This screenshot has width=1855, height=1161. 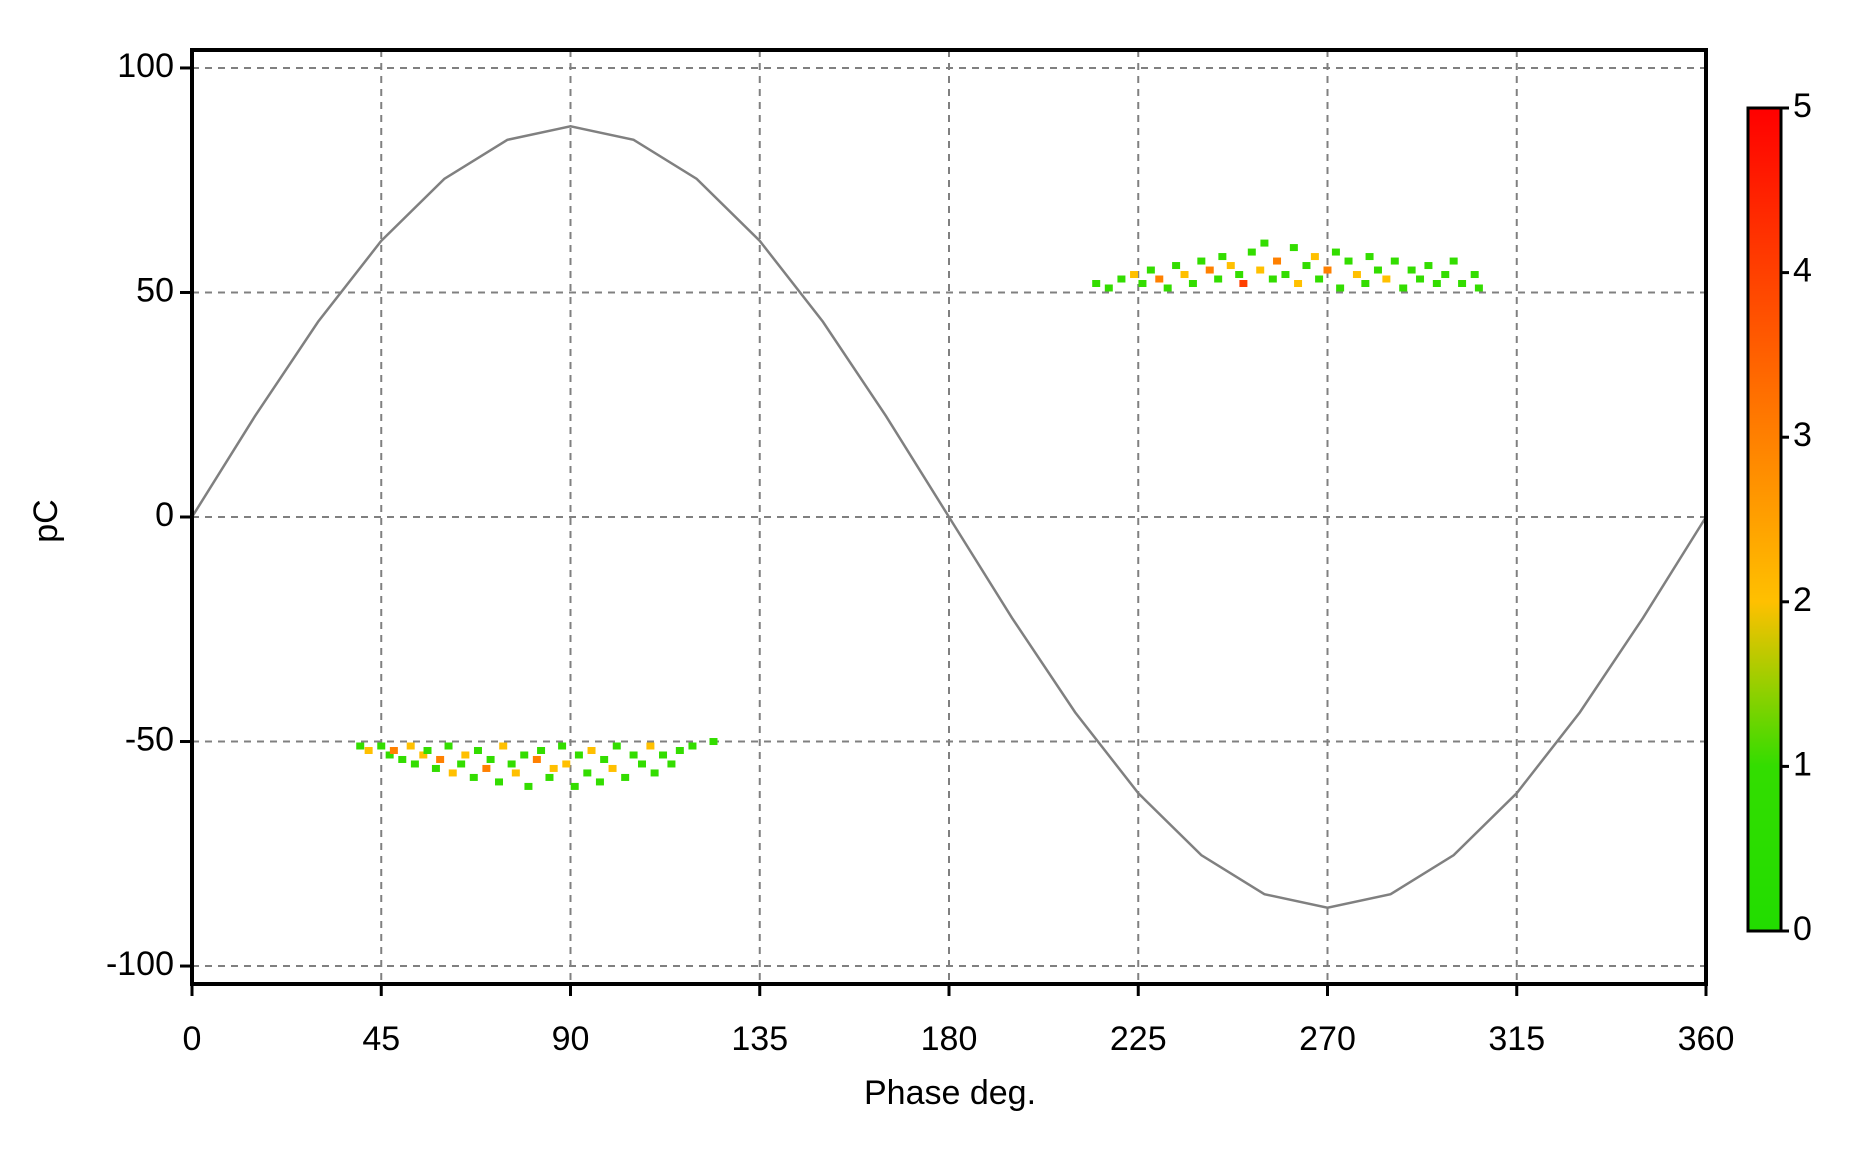 What do you see at coordinates (571, 1039) in the screenshot?
I see `x-tick-label: 90` at bounding box center [571, 1039].